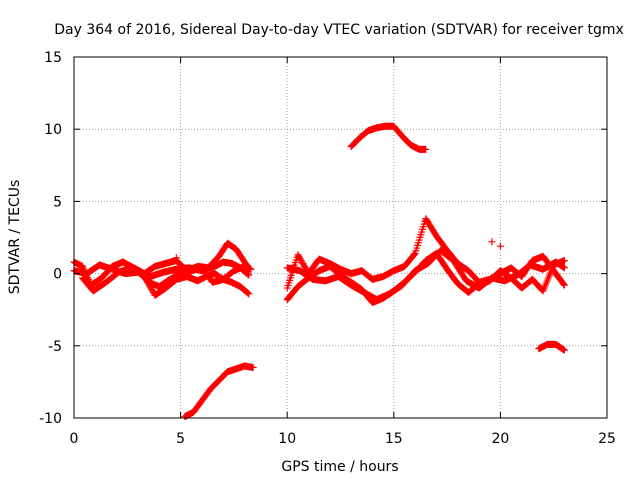 The image size is (640, 480). I want to click on x-tick-label: 15, so click(394, 439).